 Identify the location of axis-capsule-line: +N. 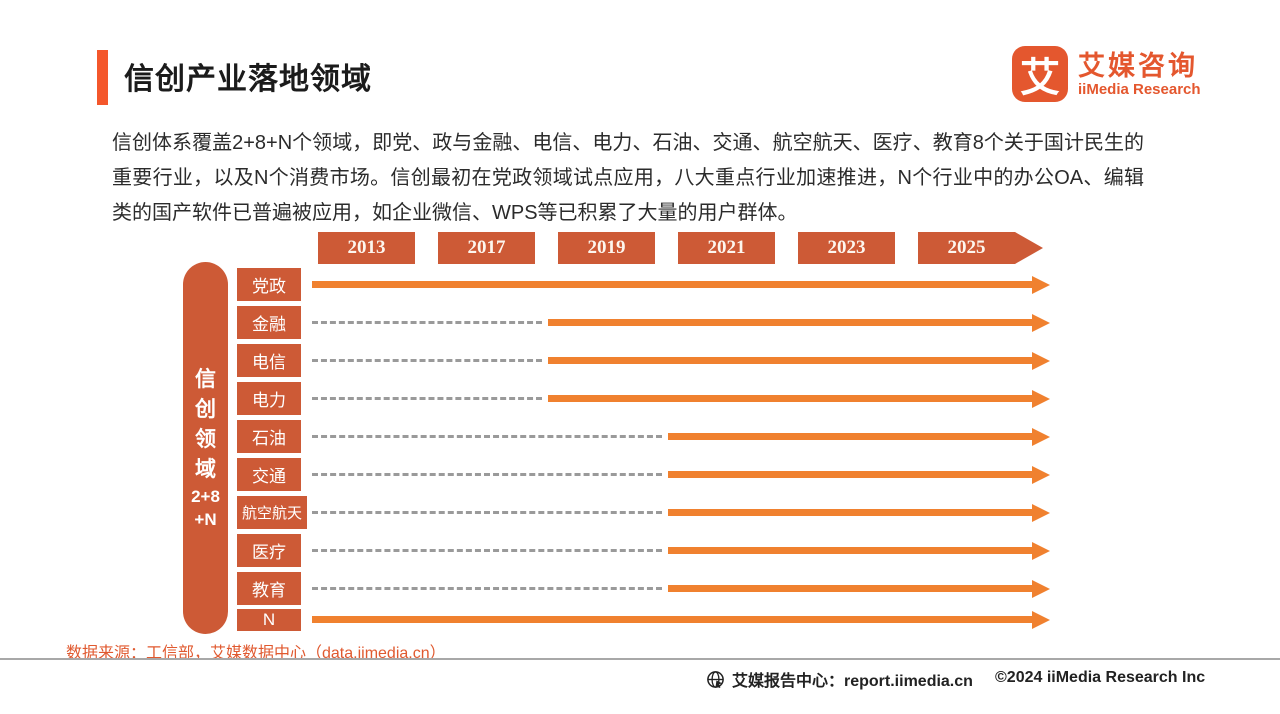
(205, 519).